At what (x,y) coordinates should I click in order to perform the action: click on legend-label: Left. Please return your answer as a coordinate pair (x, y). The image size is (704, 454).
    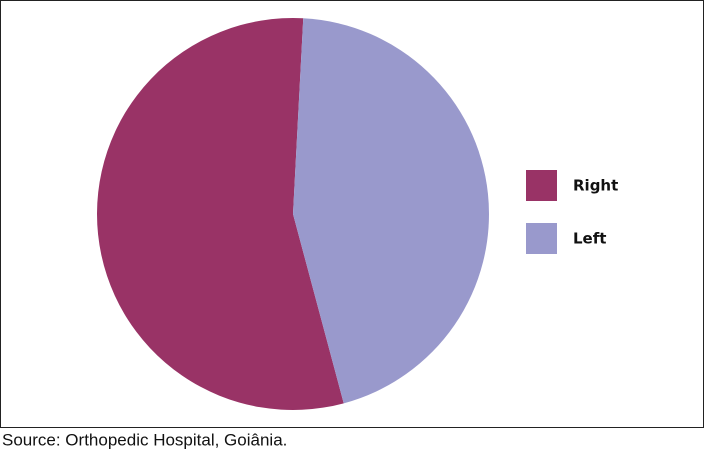
    Looking at the image, I should click on (589, 239).